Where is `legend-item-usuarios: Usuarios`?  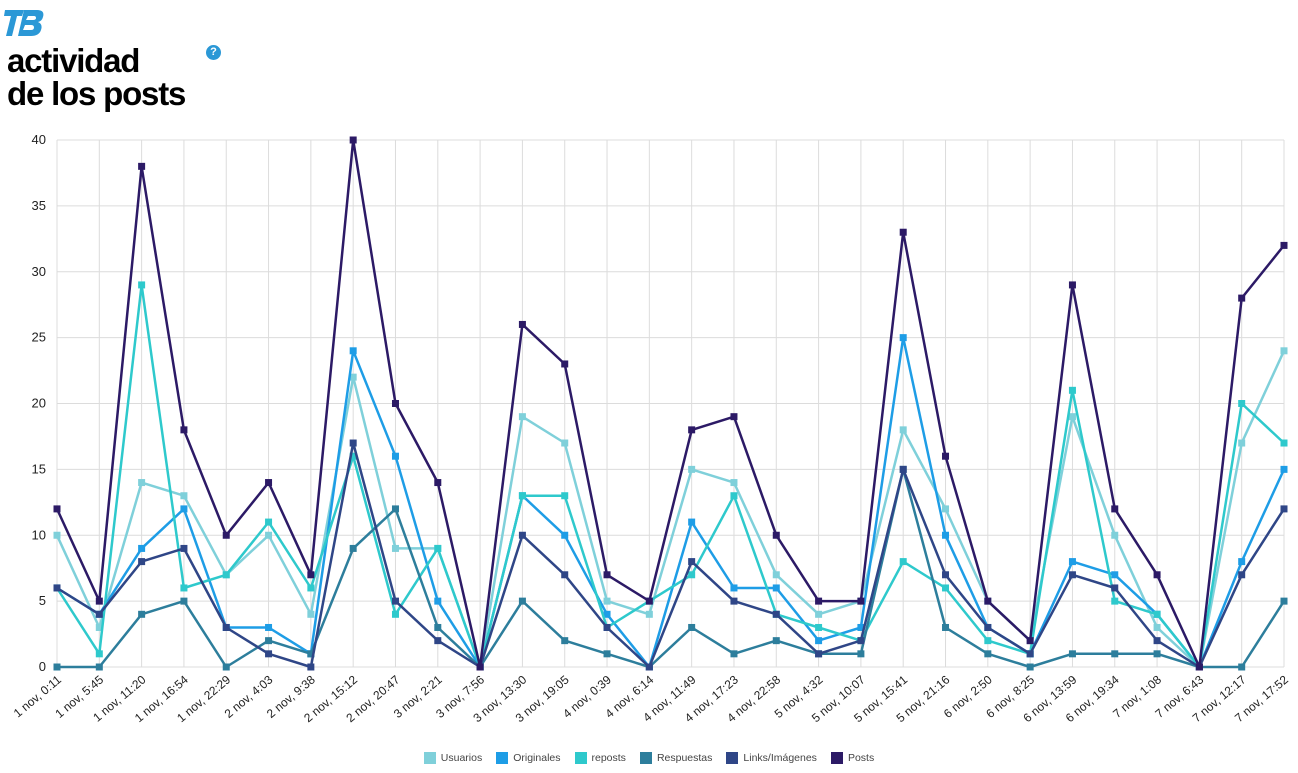
legend-item-usuarios: Usuarios is located at coordinates (453, 758).